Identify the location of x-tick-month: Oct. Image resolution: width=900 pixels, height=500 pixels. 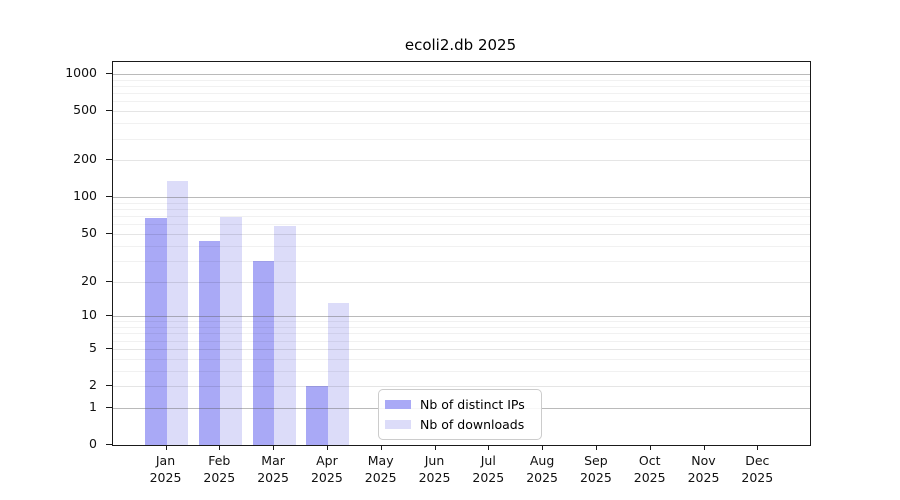
(649, 460).